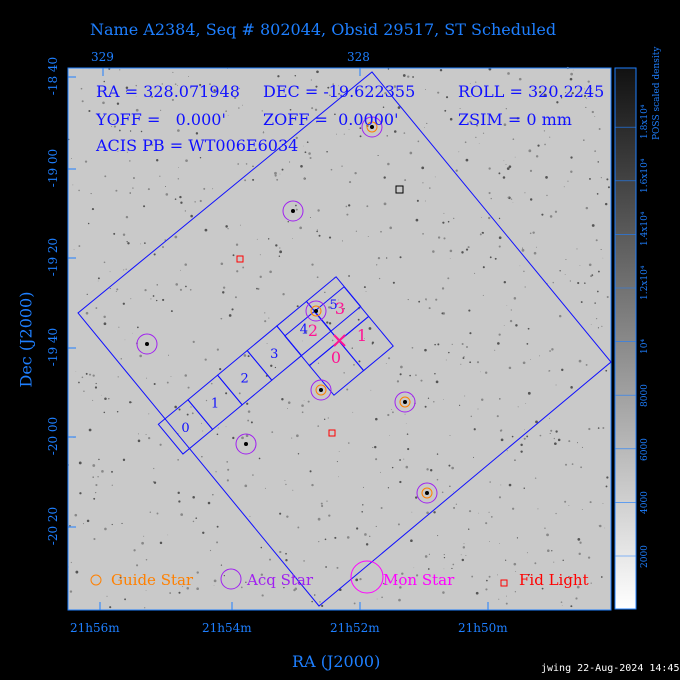 The height and width of the screenshot is (680, 680). Describe the element at coordinates (96, 580) in the screenshot. I see `guide-star-legend-icon` at that location.